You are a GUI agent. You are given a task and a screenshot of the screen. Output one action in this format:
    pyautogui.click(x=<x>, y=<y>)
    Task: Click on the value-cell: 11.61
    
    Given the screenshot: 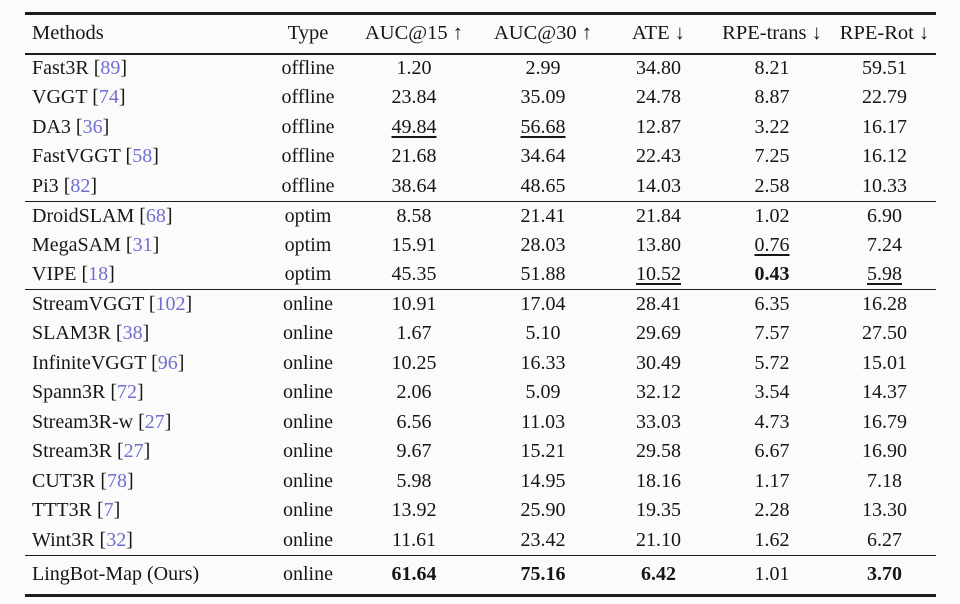 What is the action you would take?
    pyautogui.click(x=414, y=539)
    